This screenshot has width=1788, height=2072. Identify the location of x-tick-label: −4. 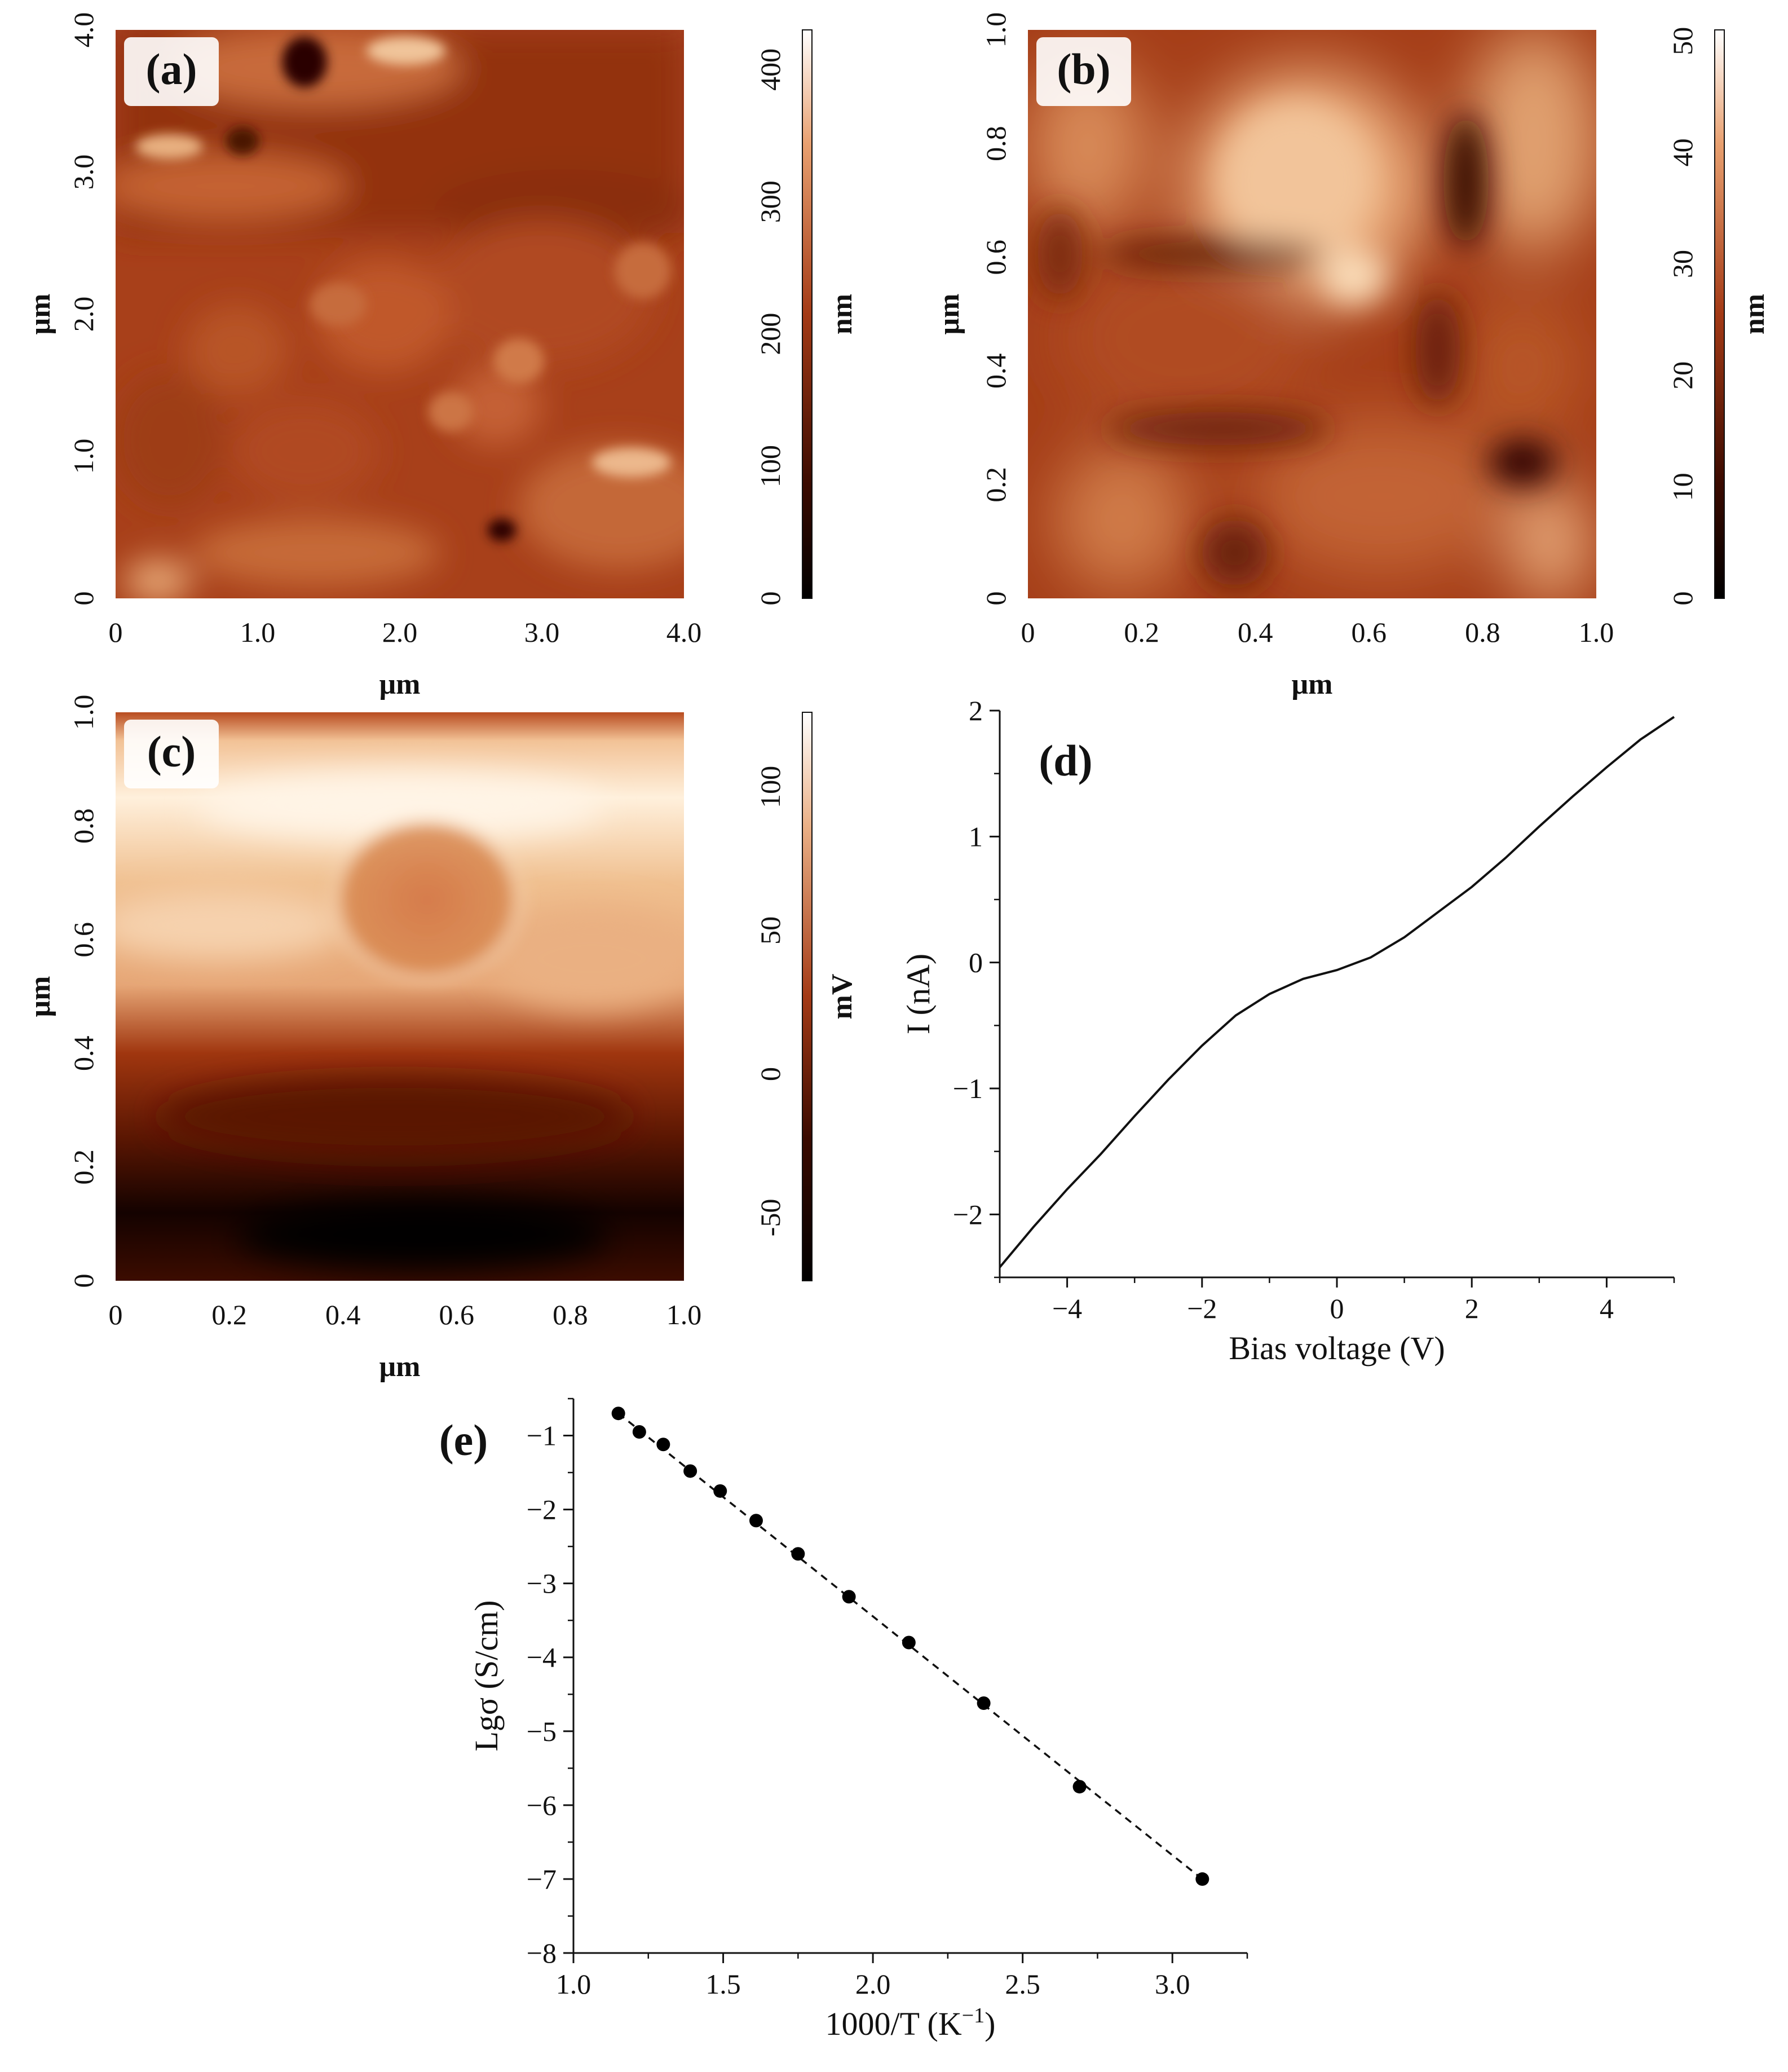
(1067, 1308).